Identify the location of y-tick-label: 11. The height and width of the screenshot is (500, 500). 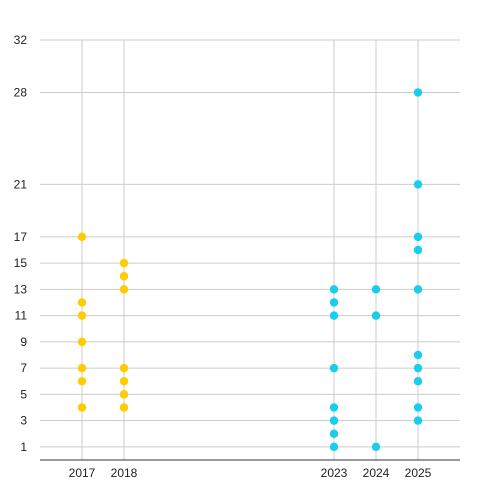
(21, 316).